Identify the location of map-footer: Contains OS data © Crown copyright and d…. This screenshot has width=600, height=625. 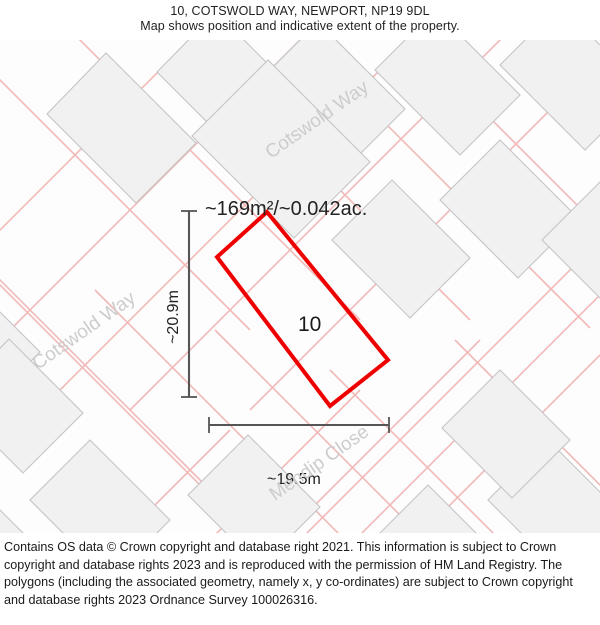
(300, 579).